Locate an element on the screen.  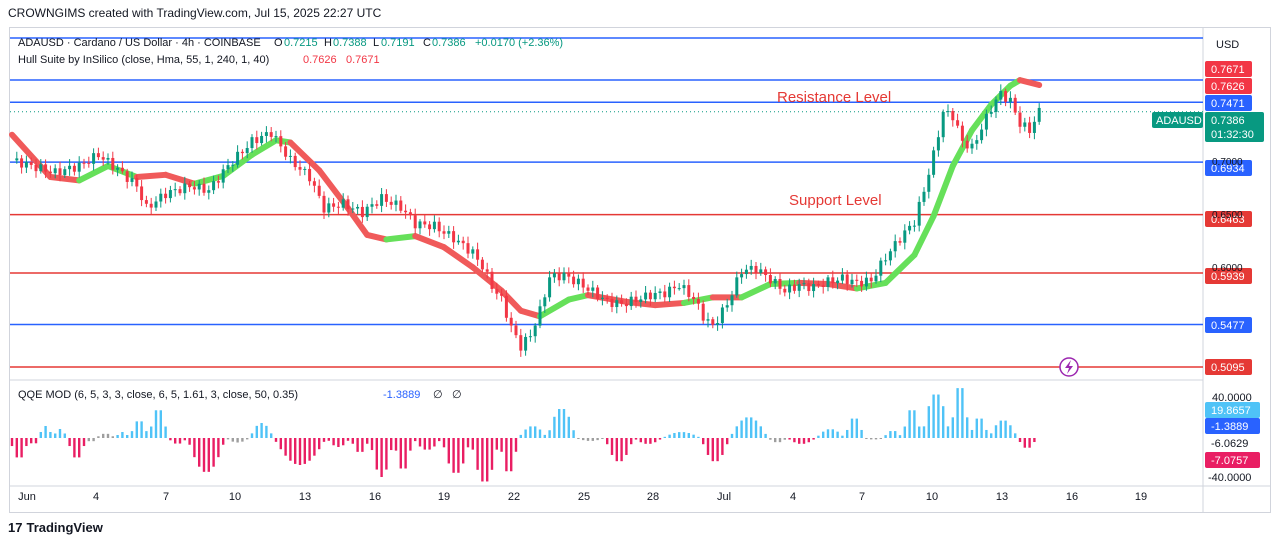
hull-segment is located at coordinates (554, 308).